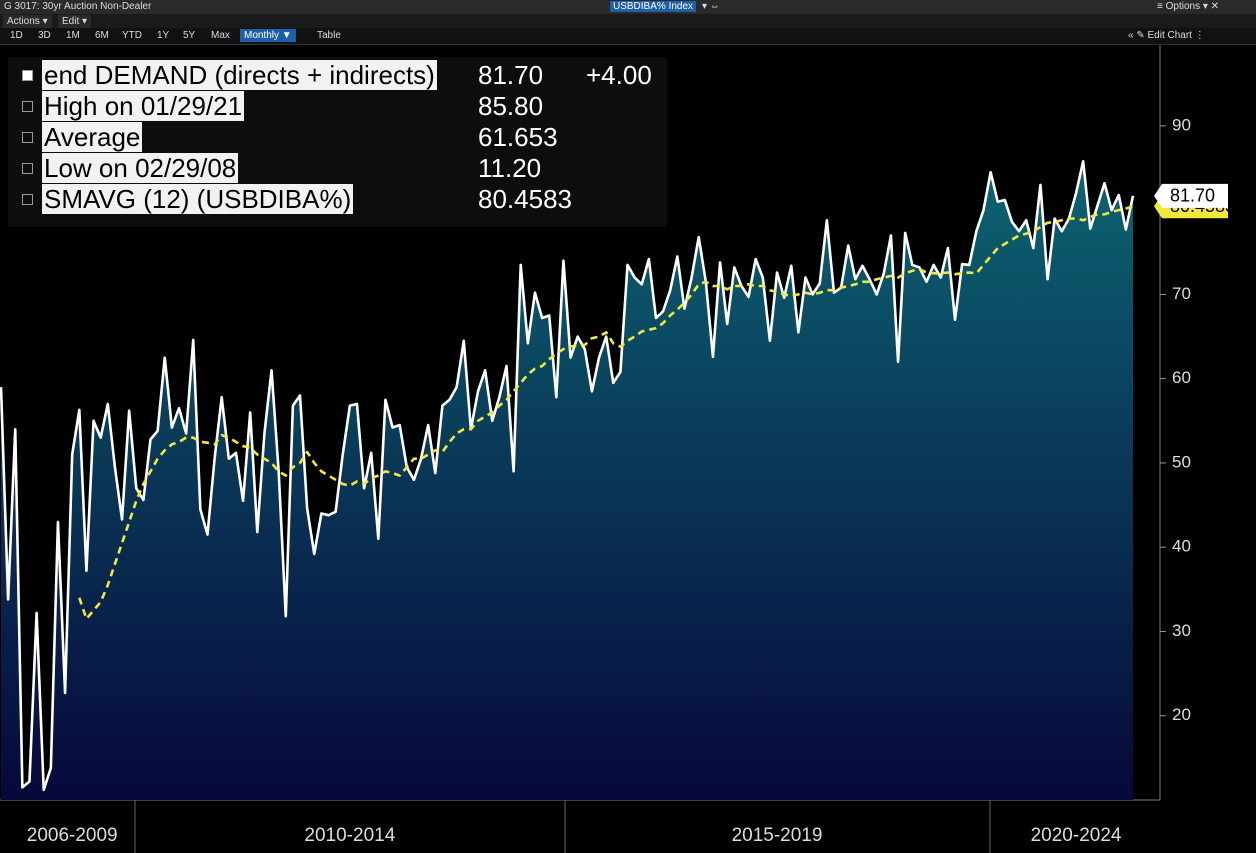 Image resolution: width=1256 pixels, height=853 pixels. I want to click on frequency: Monthly ▼, so click(268, 35).